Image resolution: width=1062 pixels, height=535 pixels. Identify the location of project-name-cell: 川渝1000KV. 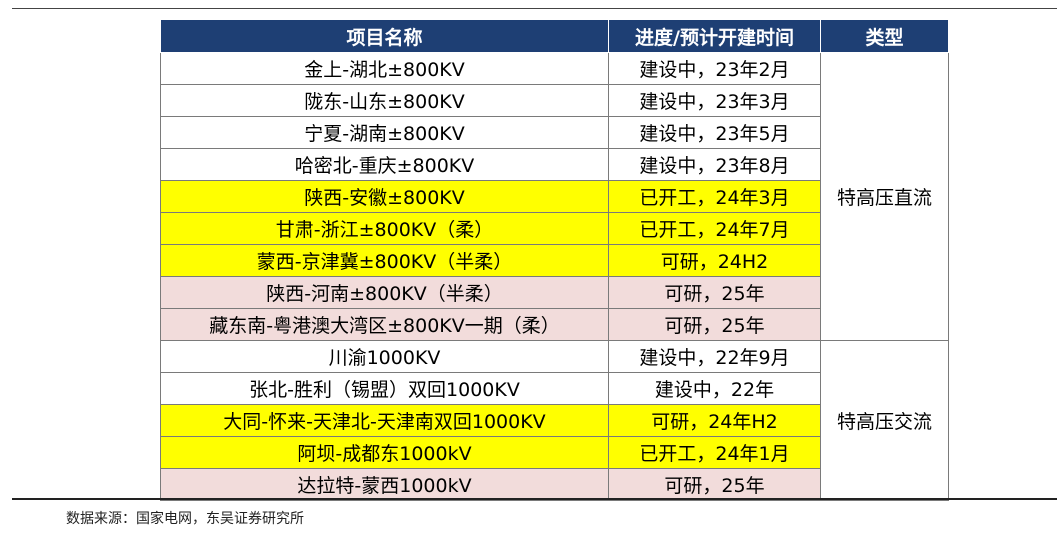
(384, 356).